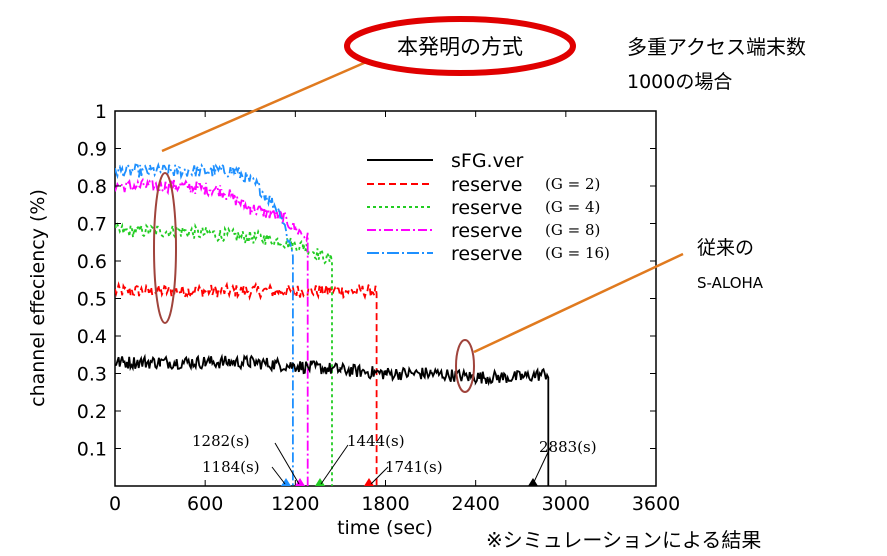 This screenshot has height=556, width=887. Describe the element at coordinates (465, 366) in the screenshot. I see `highlight-ellipse-right` at that location.